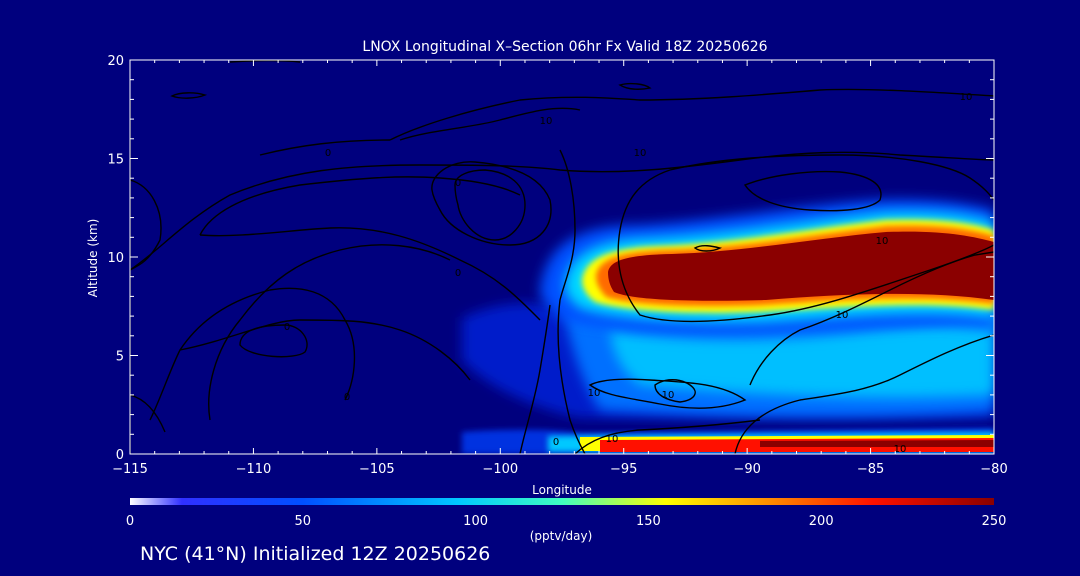 This screenshot has height=576, width=1080. Describe the element at coordinates (802, 356) in the screenshot. I see `heatmap-cyan-layer` at that location.